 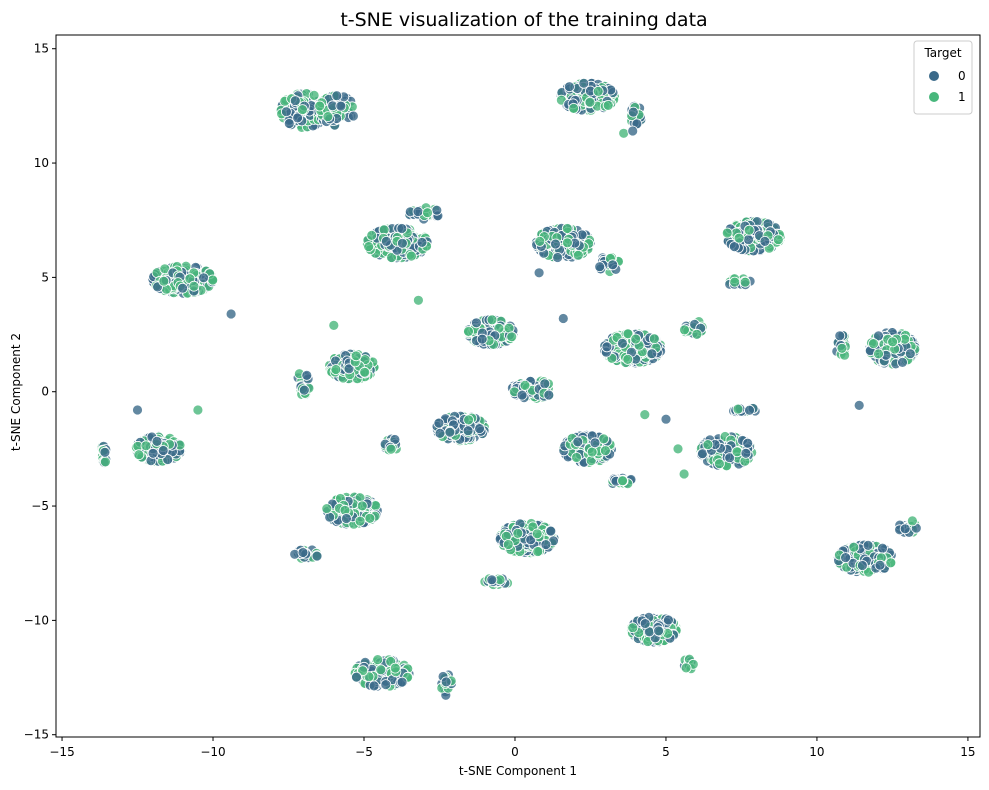 I want to click on x-axis-ticks: −15 −10 −5 0 5 10 15, so click(x=512, y=748).